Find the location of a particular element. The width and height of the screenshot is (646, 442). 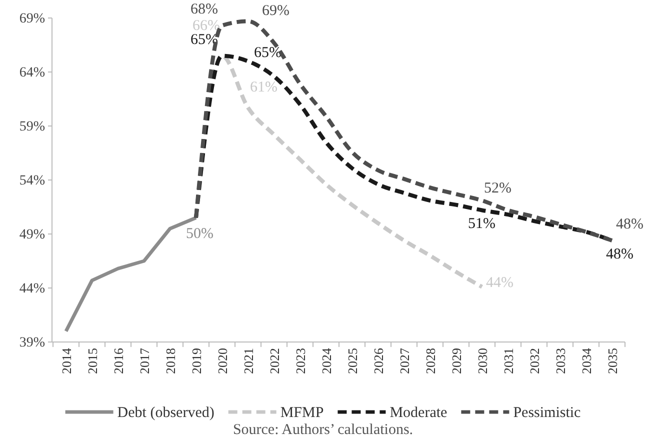

x-tick-label: 2014 is located at coordinates (66, 361).